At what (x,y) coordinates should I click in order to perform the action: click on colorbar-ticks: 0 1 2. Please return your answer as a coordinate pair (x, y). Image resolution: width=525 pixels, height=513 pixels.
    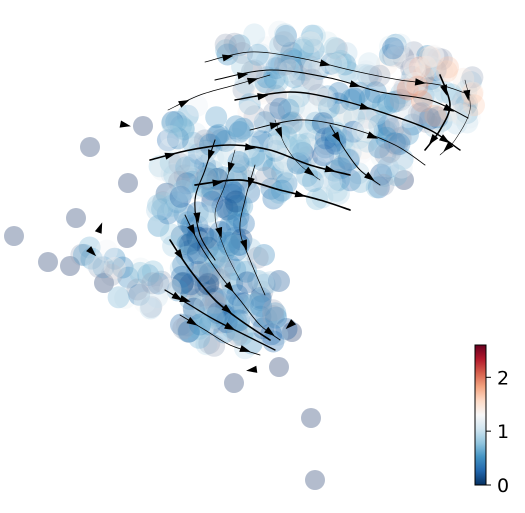
    Looking at the image, I should click on (497, 432).